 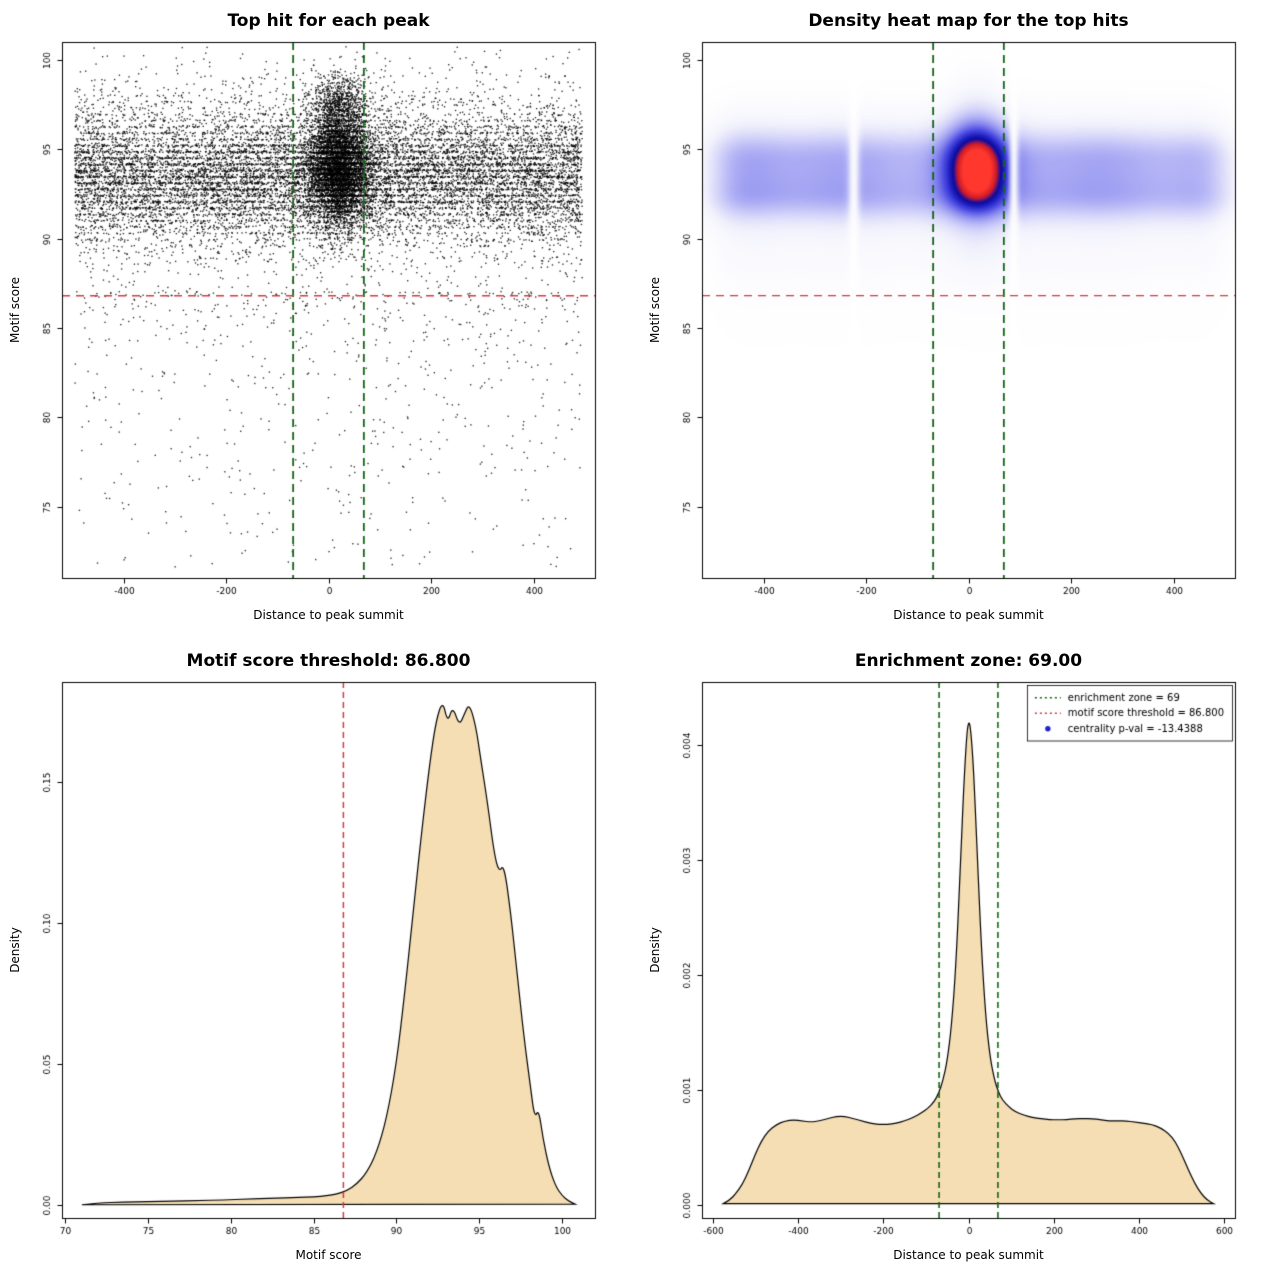 I want to click on scatter-title: Top hit for each peak, so click(x=328, y=21).